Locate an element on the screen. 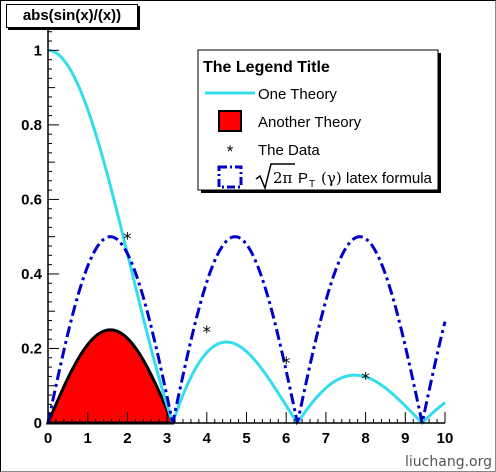  legend-entry-label: The Data is located at coordinates (289, 150).